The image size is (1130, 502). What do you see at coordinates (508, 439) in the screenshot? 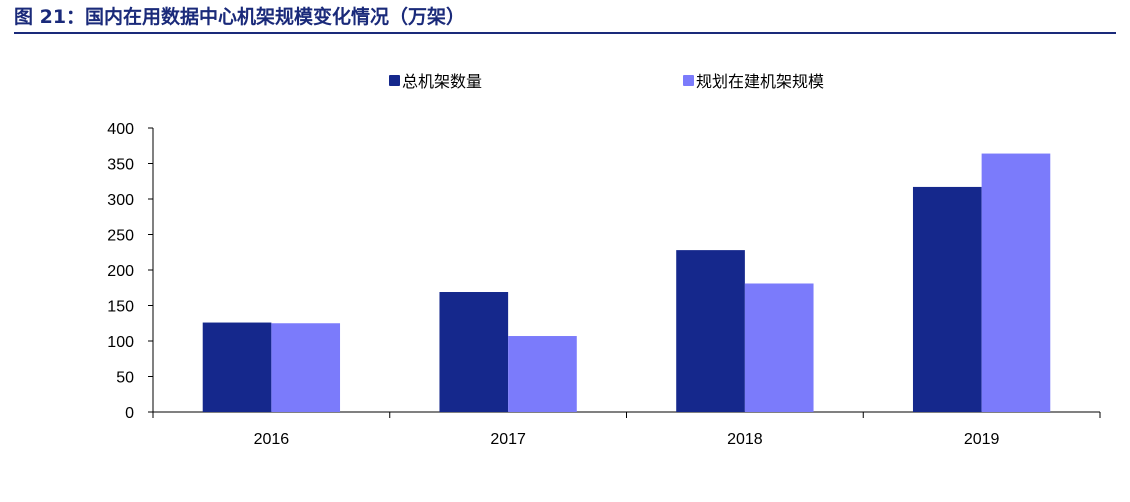
I see `x-tick-label: 2017` at bounding box center [508, 439].